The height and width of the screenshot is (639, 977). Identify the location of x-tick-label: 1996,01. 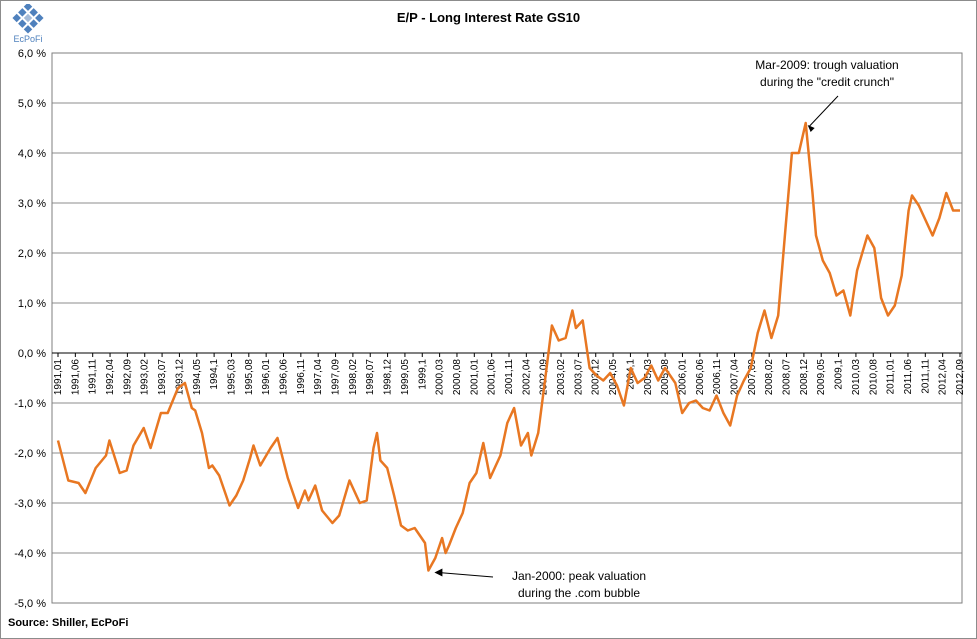
(266, 377).